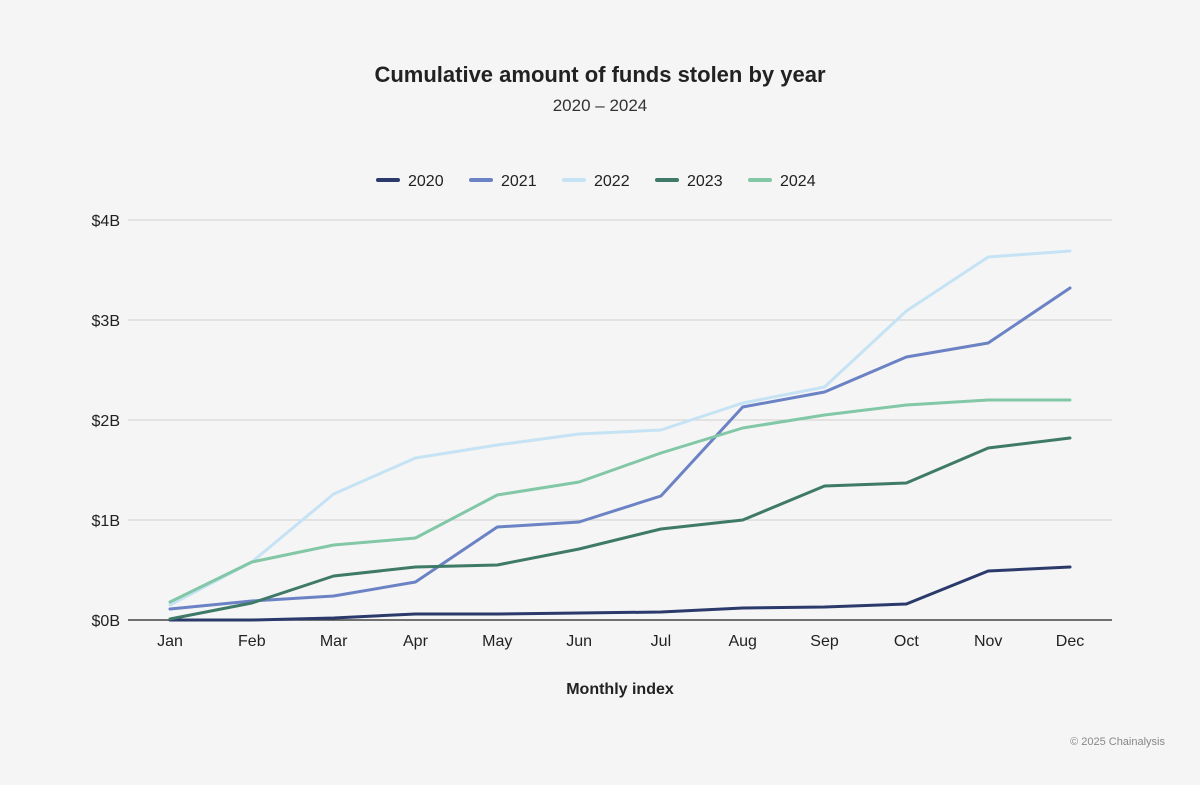 The height and width of the screenshot is (785, 1200). What do you see at coordinates (106, 521) in the screenshot?
I see `y-tick-label: $1B` at bounding box center [106, 521].